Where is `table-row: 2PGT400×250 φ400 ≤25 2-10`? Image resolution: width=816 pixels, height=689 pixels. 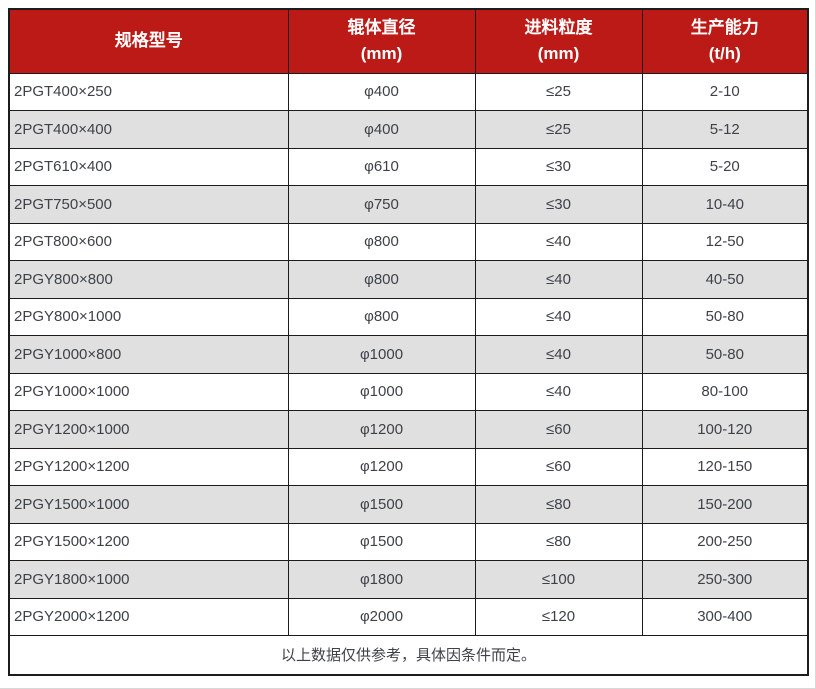
table-row: 2PGT400×250 φ400 ≤25 2-10 is located at coordinates (408, 91).